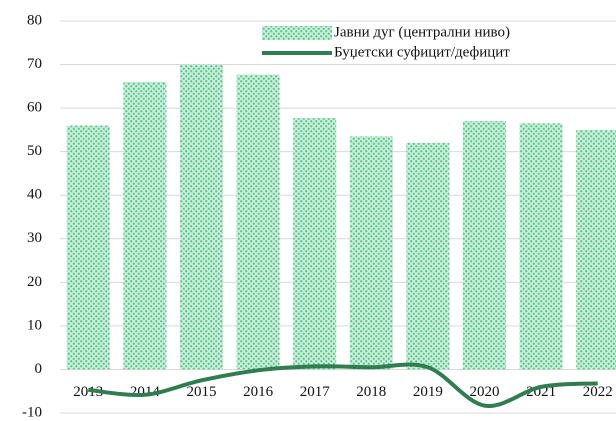 The height and width of the screenshot is (421, 616). I want to click on legend-swatch, so click(297, 33).